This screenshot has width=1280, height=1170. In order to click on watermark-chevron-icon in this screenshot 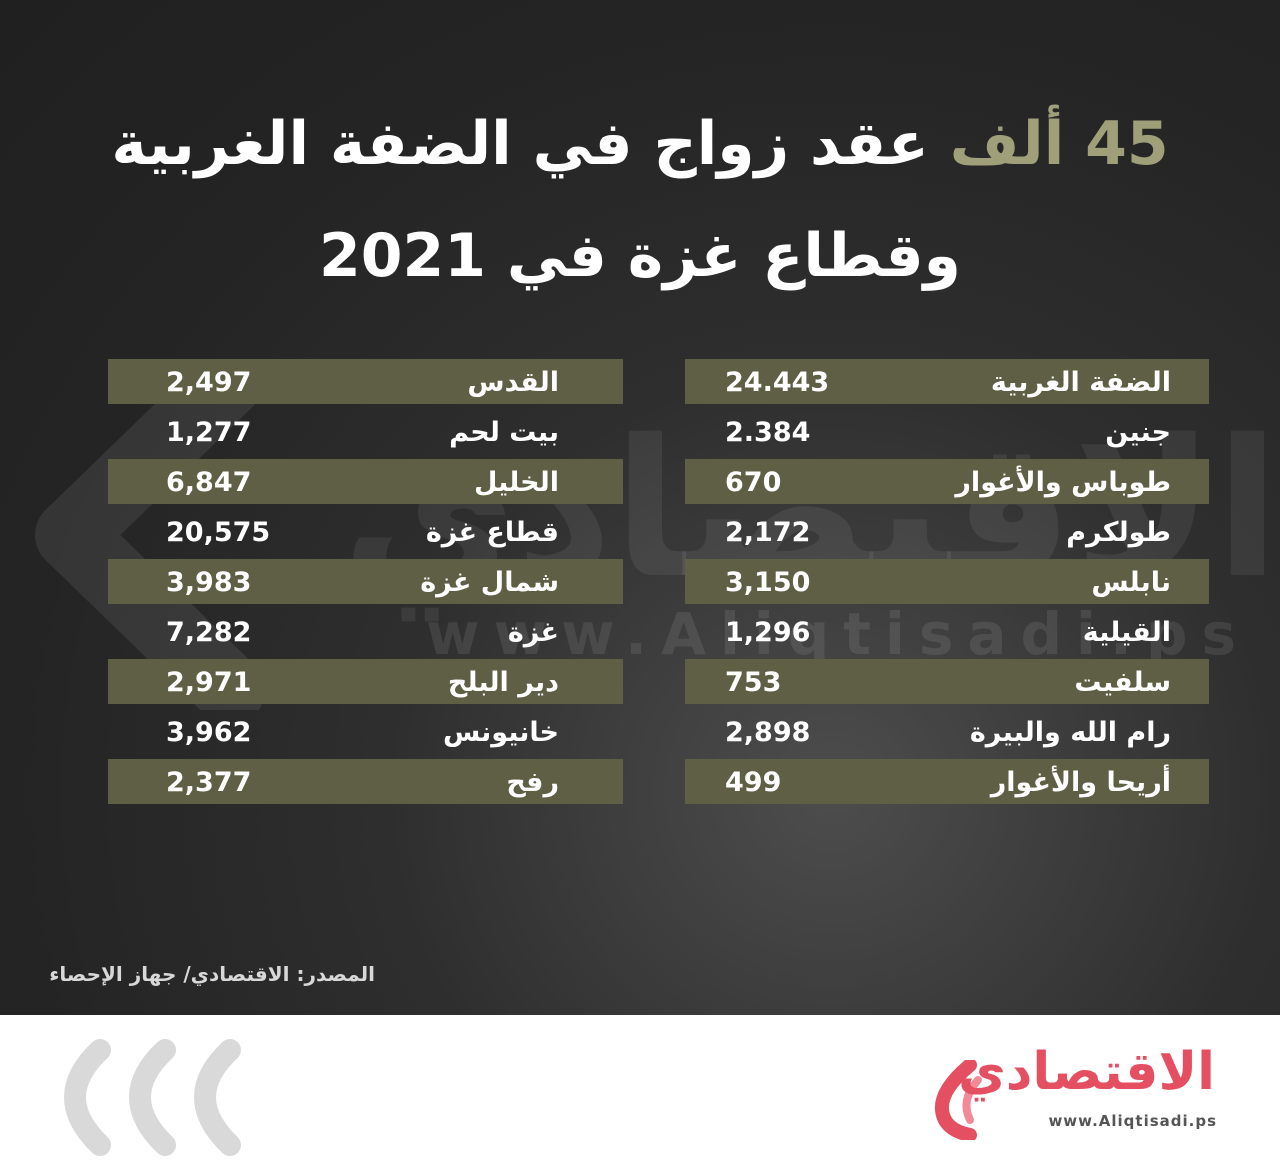, I will do `click(150, 535)`.